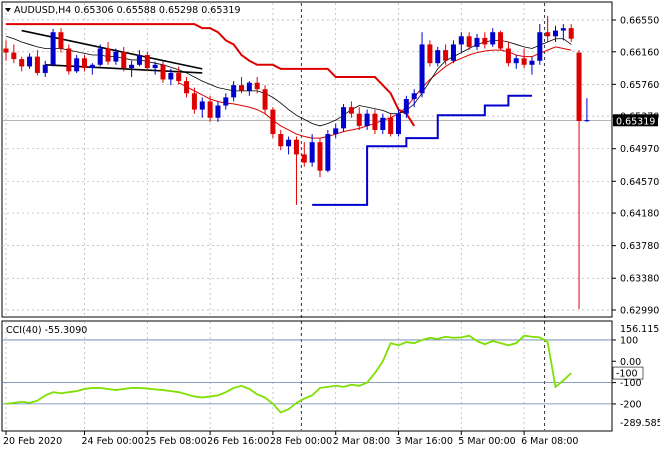 The image size is (660, 450). Describe the element at coordinates (8, 10) in the screenshot. I see `chart-menu-icon` at that location.